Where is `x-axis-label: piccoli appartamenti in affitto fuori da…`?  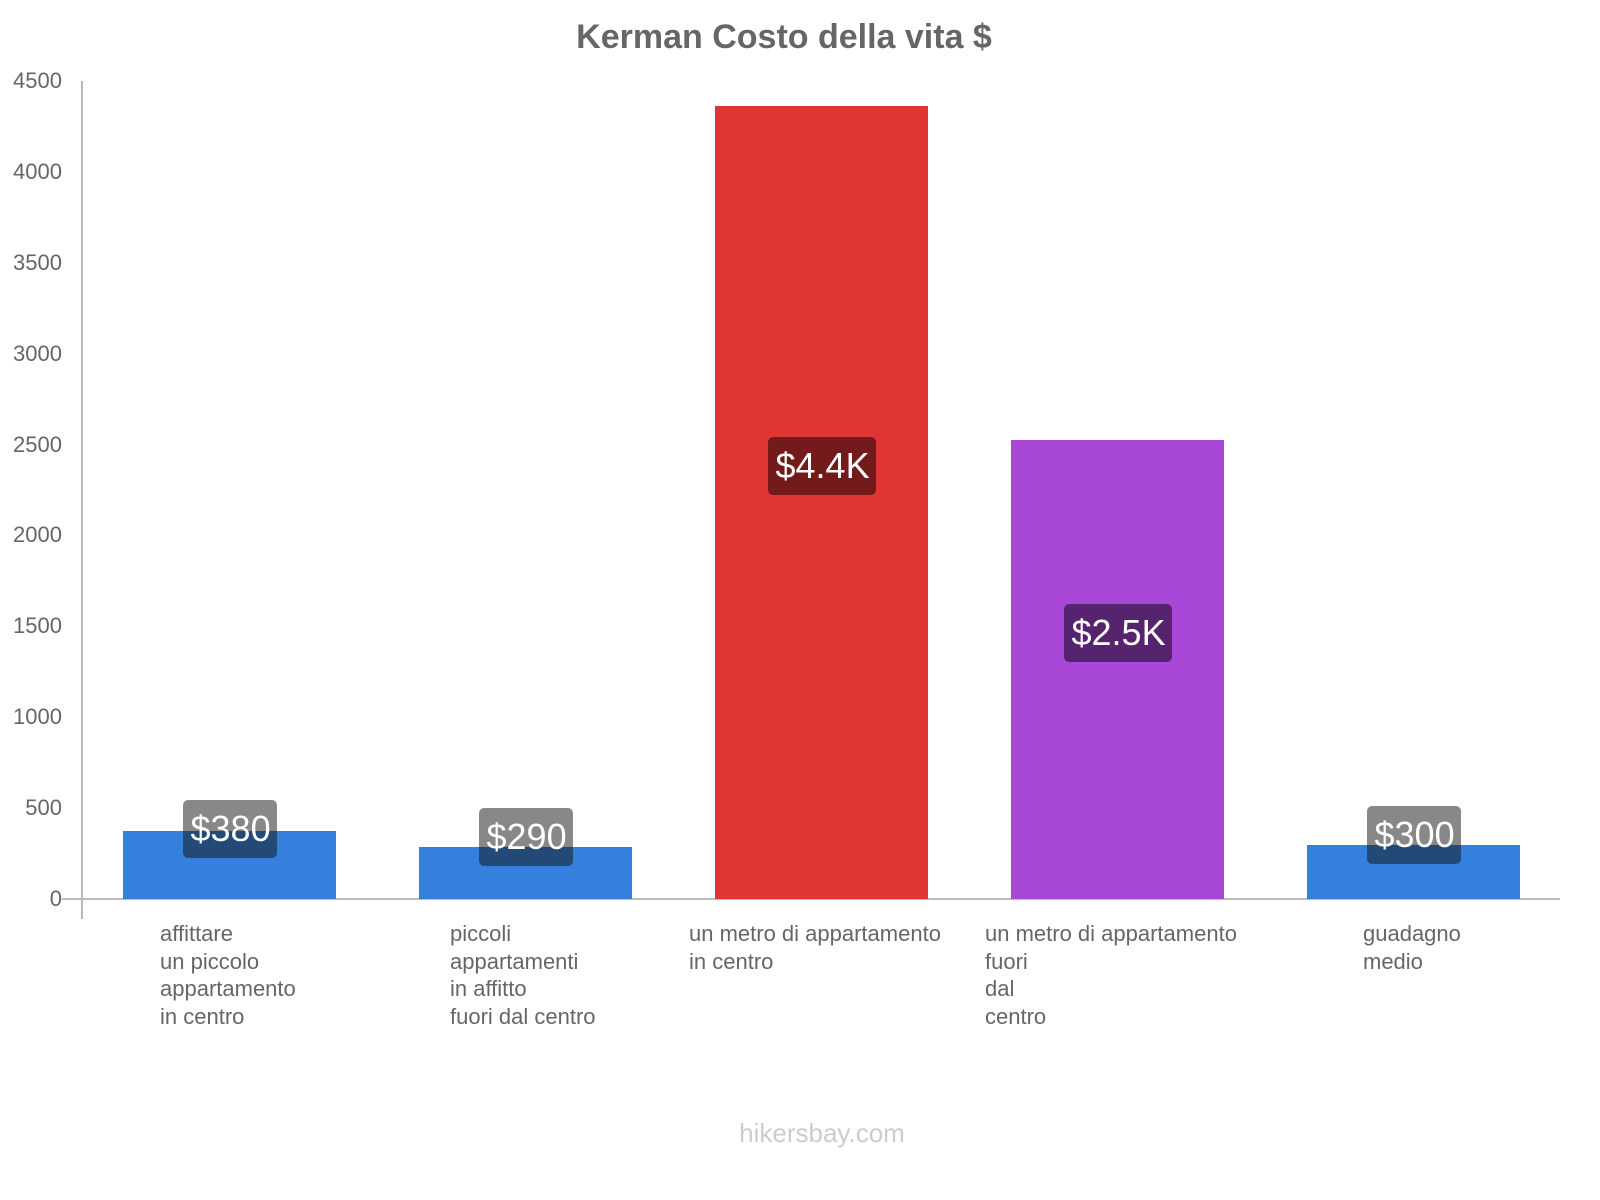
x-axis-label: piccoli appartamenti in affitto fuori da… is located at coordinates (523, 975).